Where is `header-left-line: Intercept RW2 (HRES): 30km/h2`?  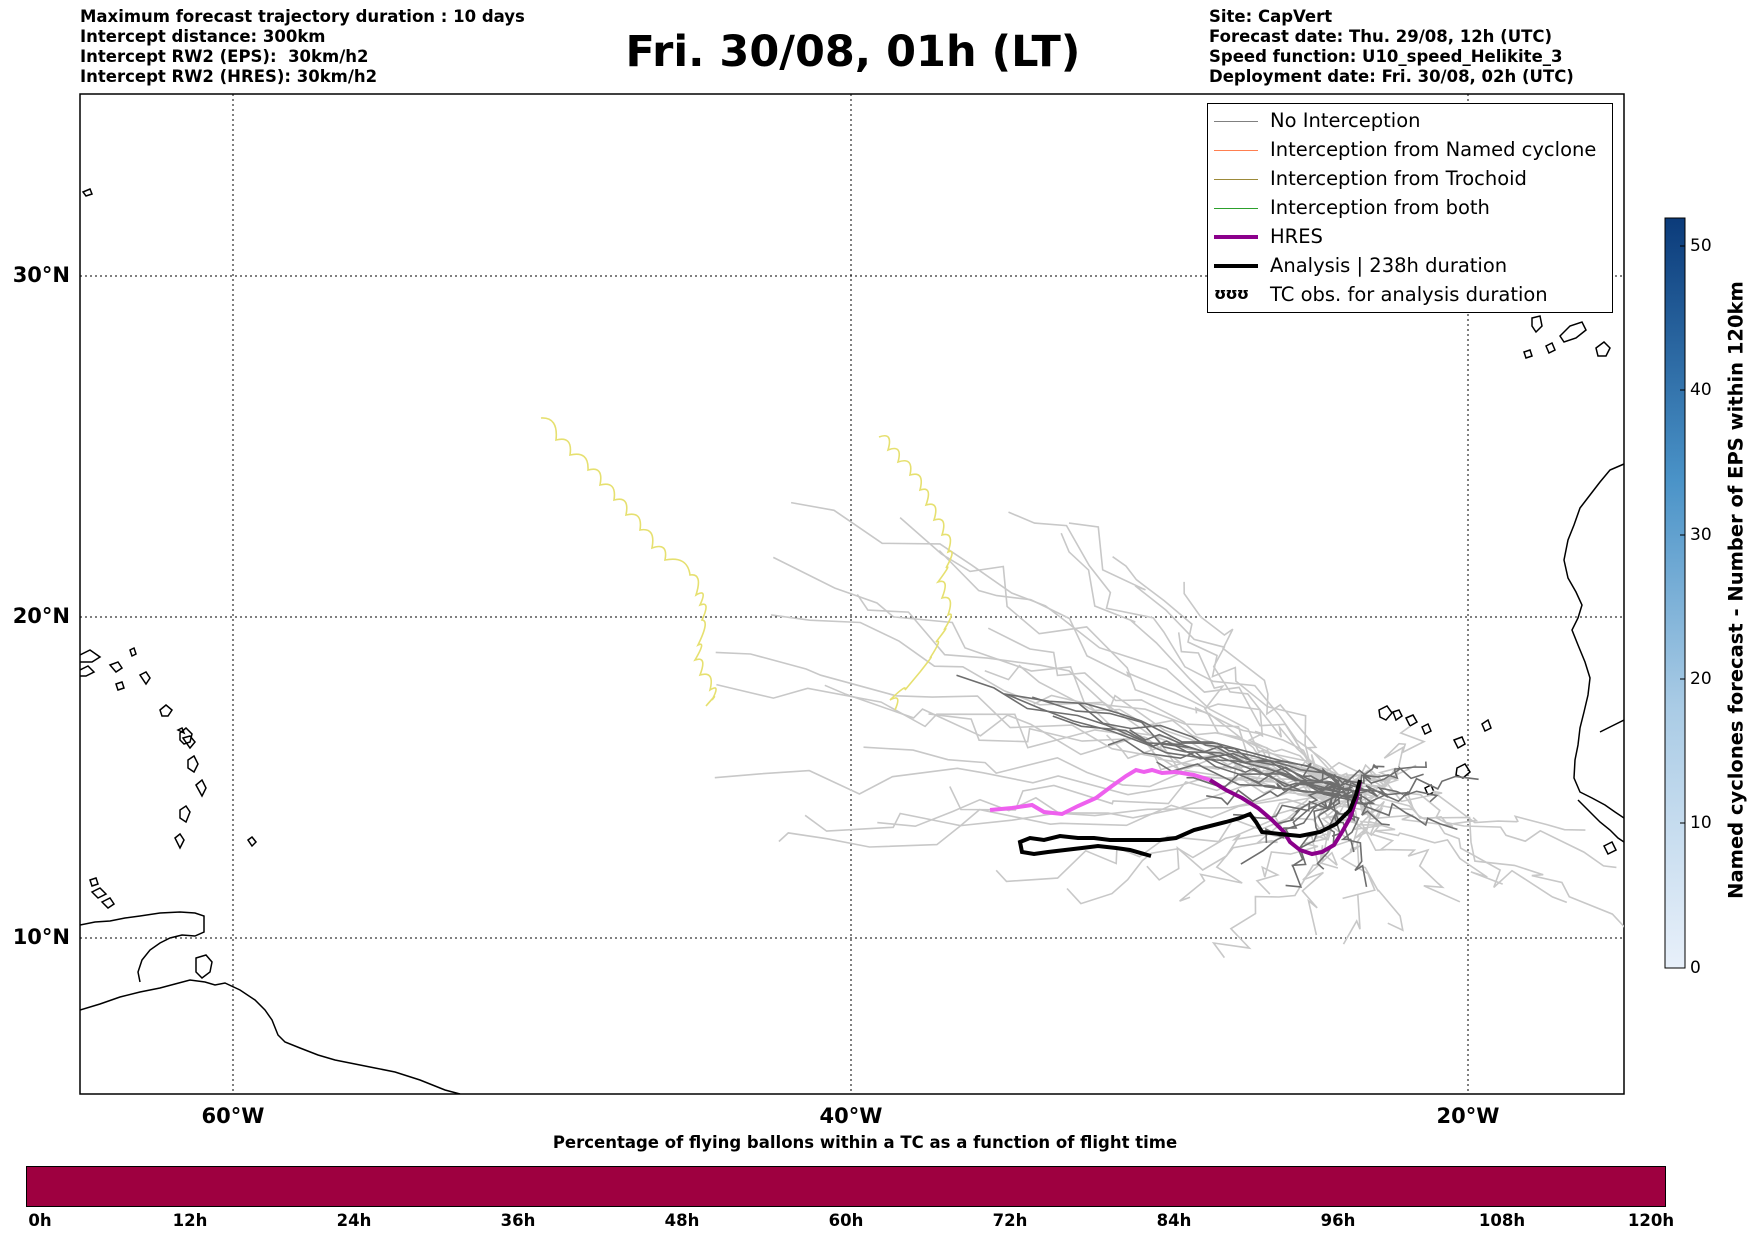
header-left-line: Intercept RW2 (HRES): 30km/h2 is located at coordinates (229, 76).